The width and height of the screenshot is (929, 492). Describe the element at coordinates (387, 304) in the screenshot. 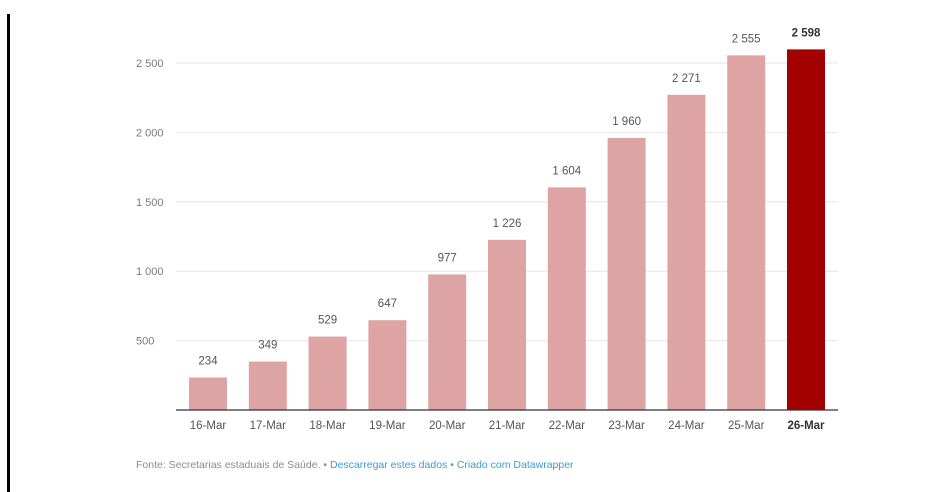

I see `value-label: 647` at that location.